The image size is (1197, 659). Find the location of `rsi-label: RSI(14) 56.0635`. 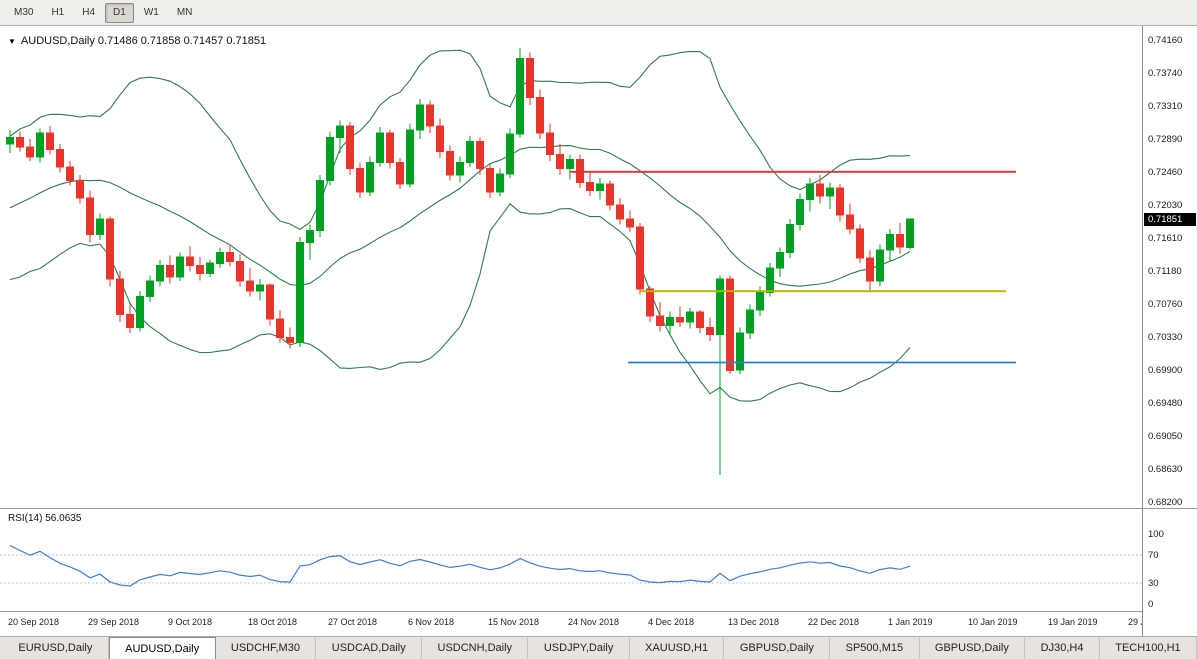

rsi-label: RSI(14) 56.0635 is located at coordinates (45, 518).